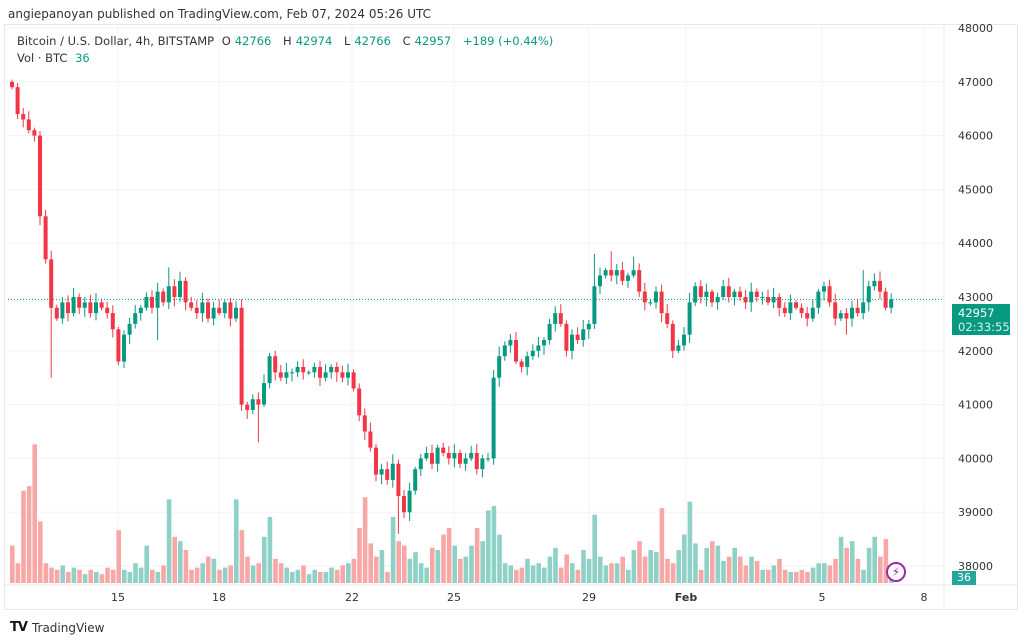  What do you see at coordinates (975, 351) in the screenshot?
I see `price-axis-tick: 42000` at bounding box center [975, 351].